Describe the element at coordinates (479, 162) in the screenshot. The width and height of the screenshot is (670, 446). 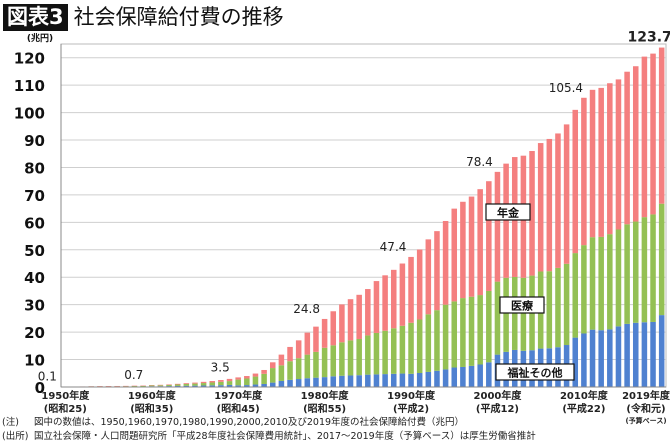
I see `data-label: 78.4` at that location.